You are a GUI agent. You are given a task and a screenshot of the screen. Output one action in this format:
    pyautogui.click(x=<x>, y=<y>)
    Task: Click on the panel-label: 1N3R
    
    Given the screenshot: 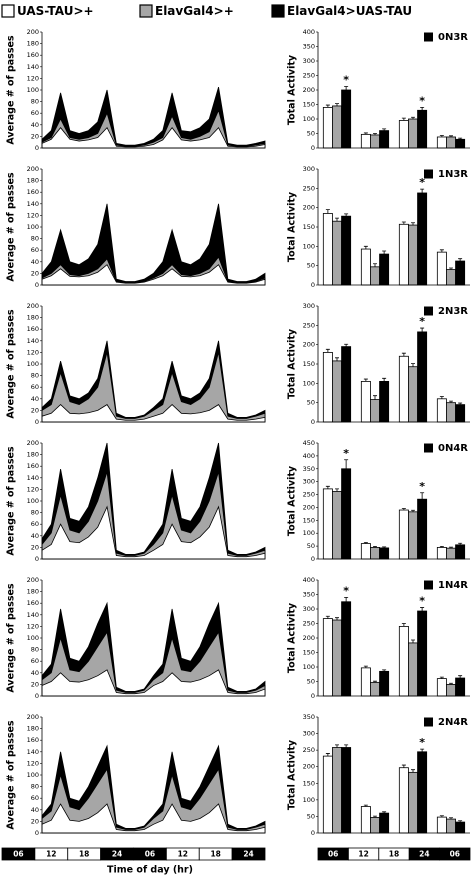 What is the action you would take?
    pyautogui.click(x=453, y=174)
    